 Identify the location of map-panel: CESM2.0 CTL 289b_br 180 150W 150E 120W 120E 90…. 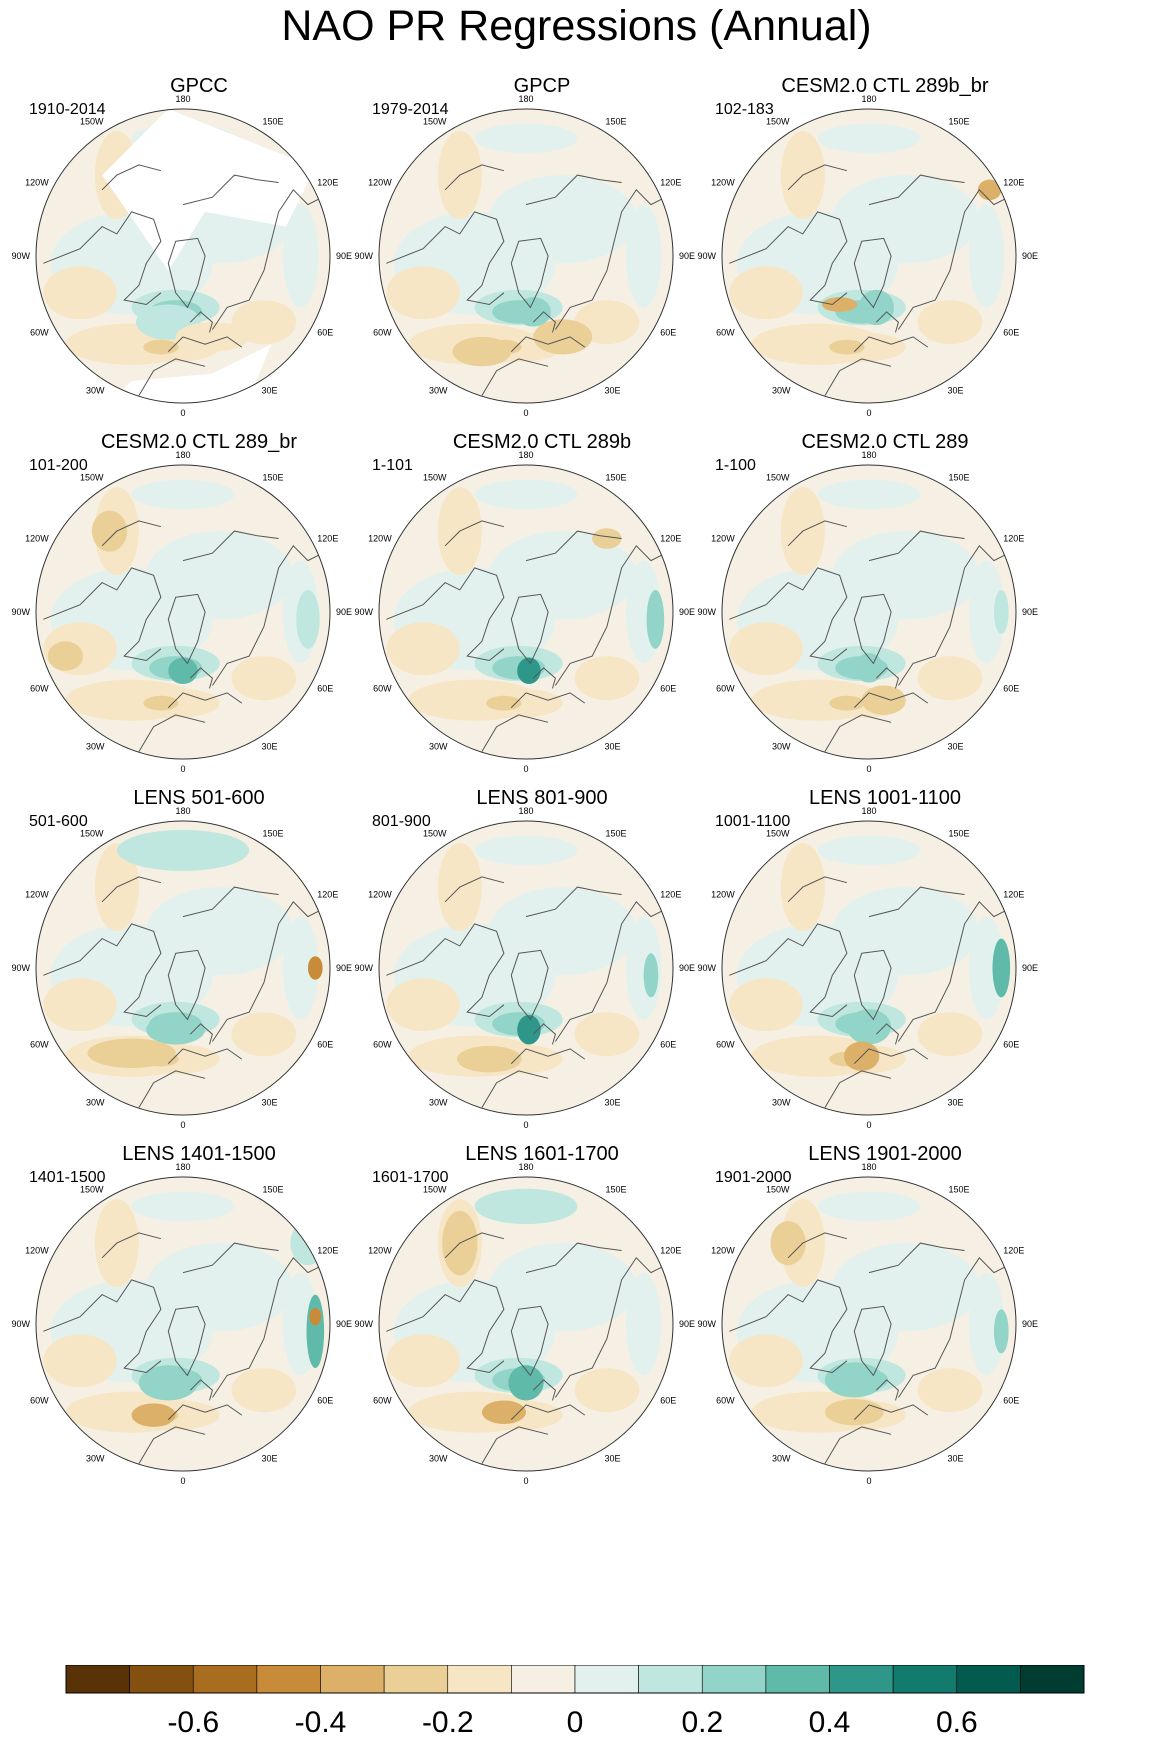
(885, 271).